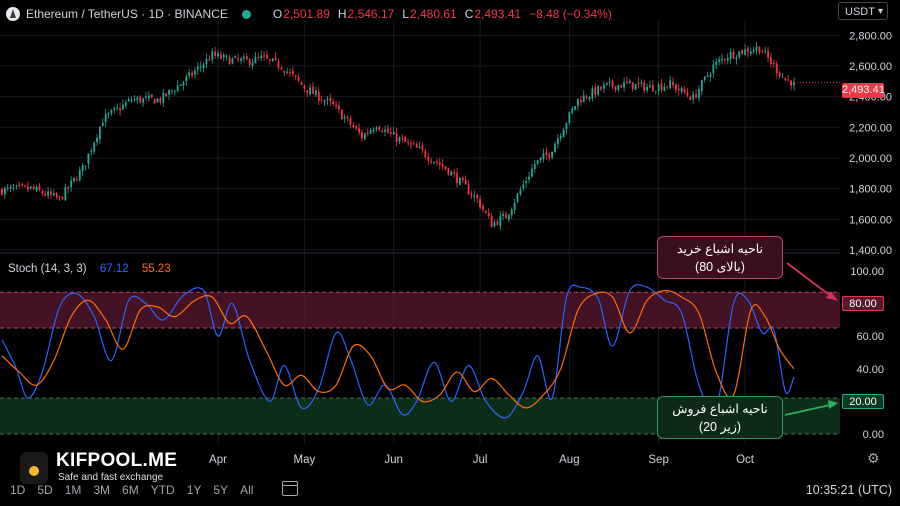 This screenshot has height=506, width=900. What do you see at coordinates (342, 14) in the screenshot?
I see `high-label: H` at bounding box center [342, 14].